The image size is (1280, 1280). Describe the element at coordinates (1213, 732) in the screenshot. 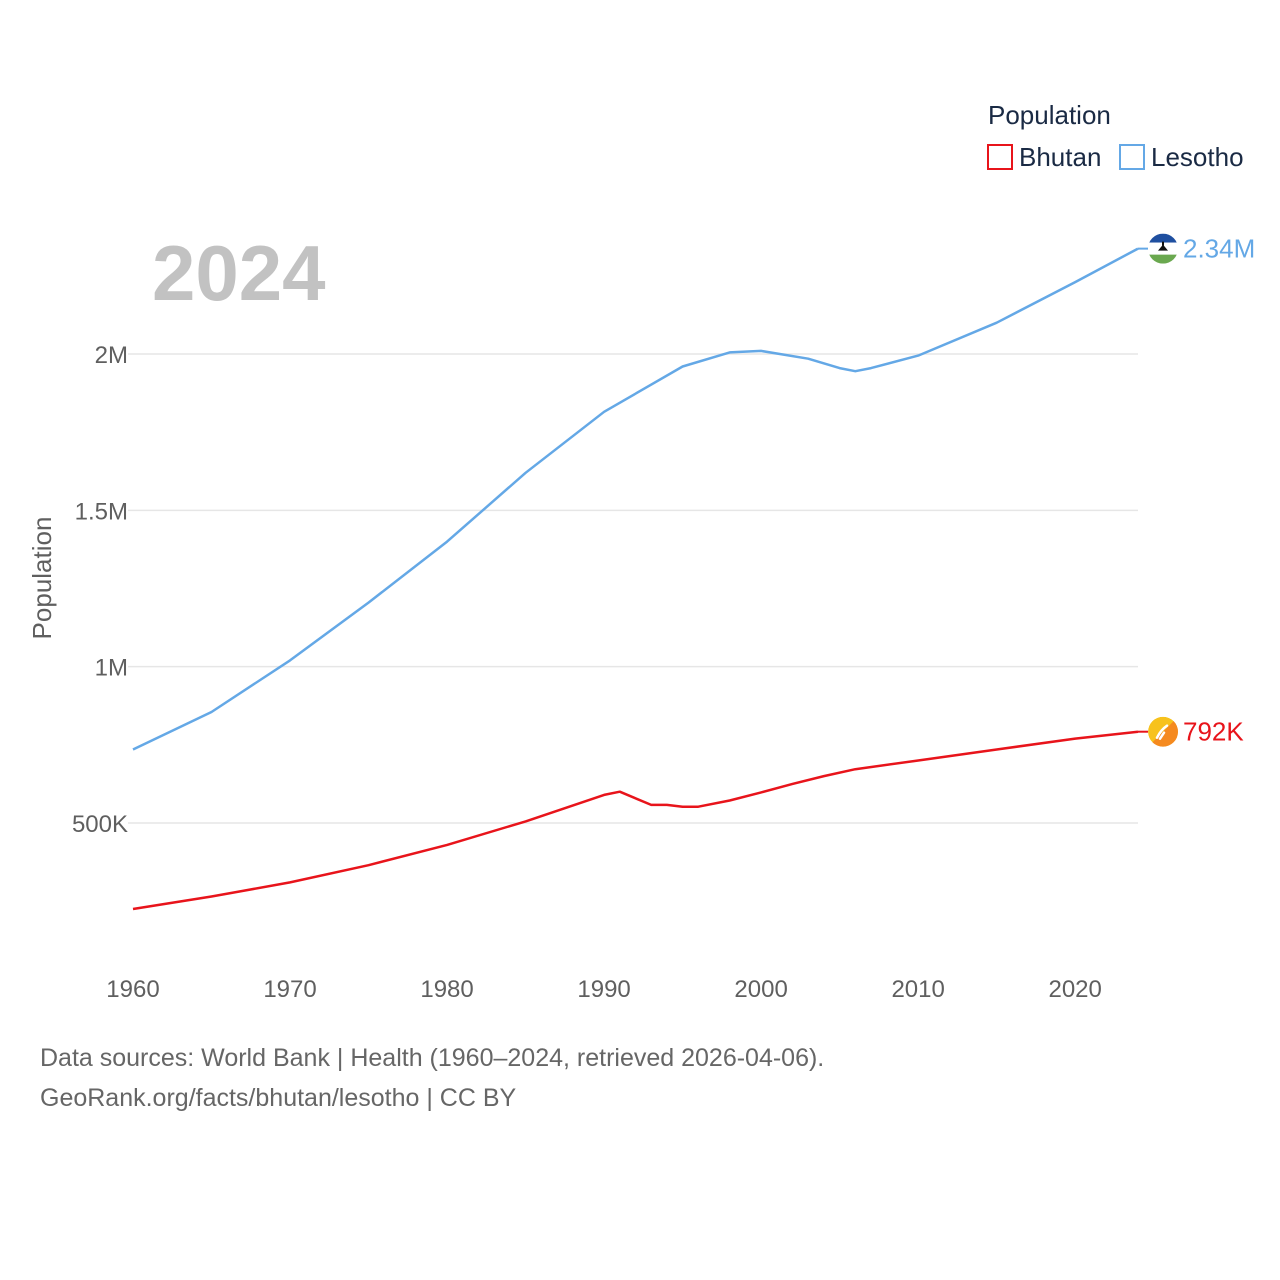

I see `end-label-bhutan: 792K` at that location.